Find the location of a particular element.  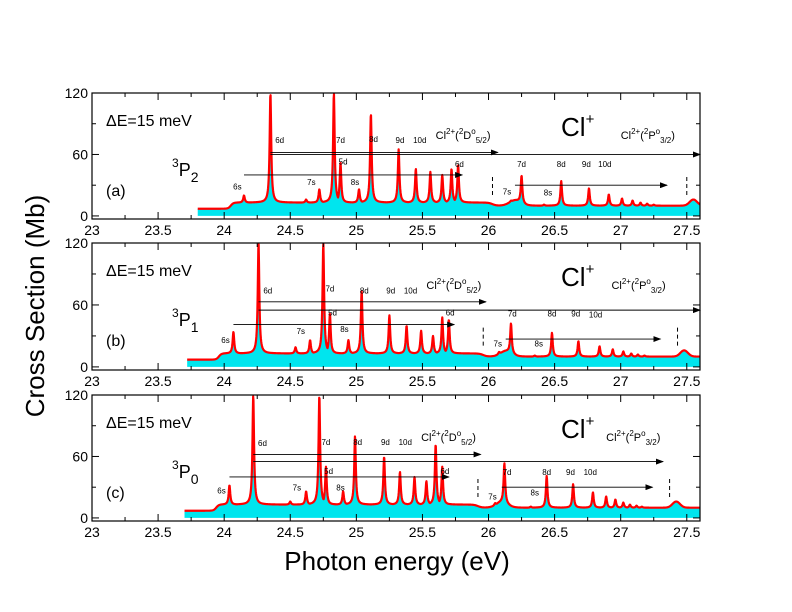

panel-label: (c) is located at coordinates (115, 493).